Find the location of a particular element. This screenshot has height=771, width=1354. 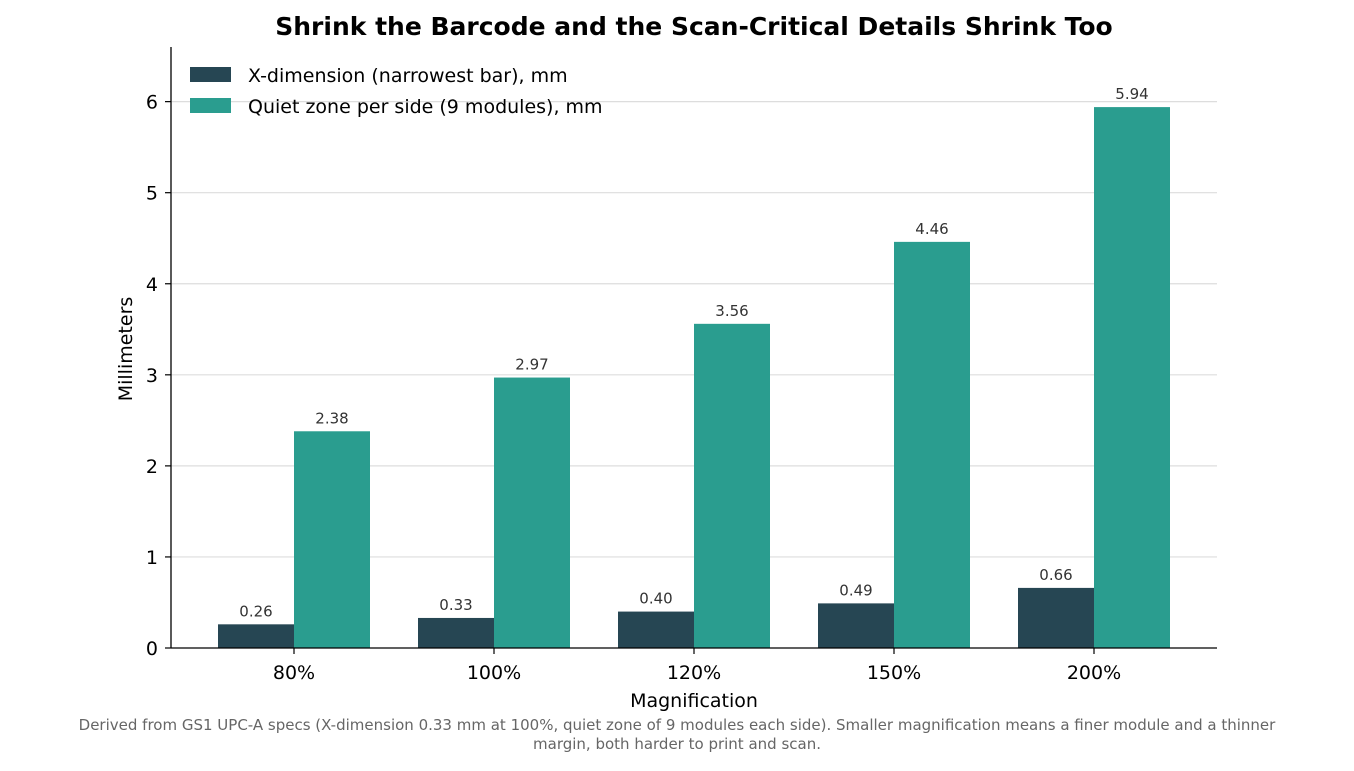

y-tick-label: 5 is located at coordinates (152, 194).